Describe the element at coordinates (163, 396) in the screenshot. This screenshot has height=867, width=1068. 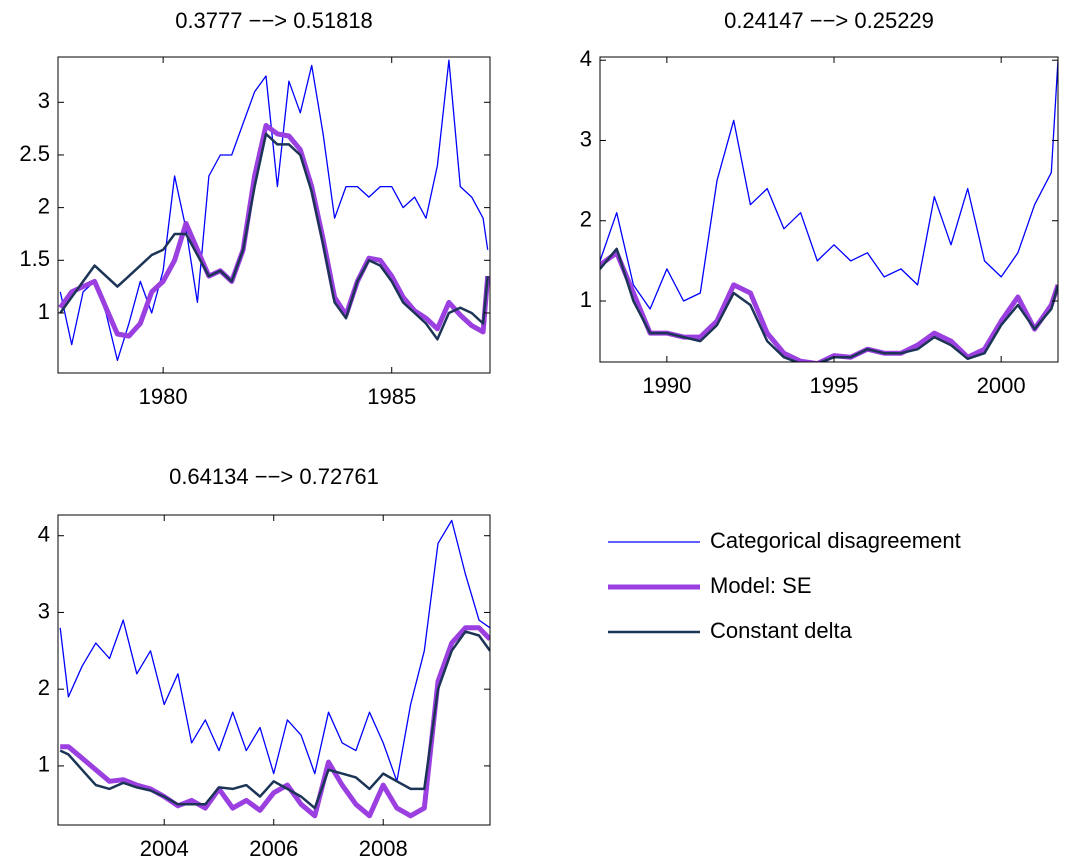
I see `x-tick-label: 1980` at that location.